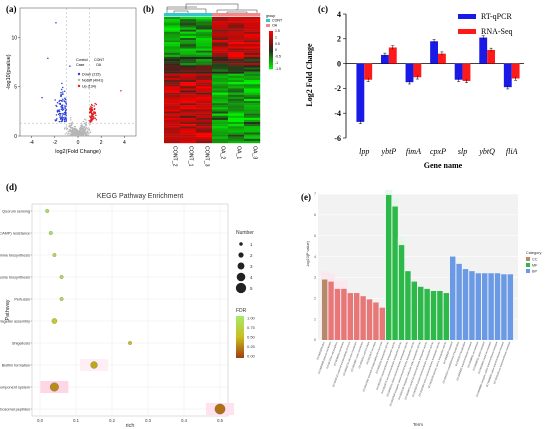 The width and height of the screenshot is (550, 429). Describe the element at coordinates (507, 75) in the screenshot. I see `qpcr-bar-rtqpcr` at that location.